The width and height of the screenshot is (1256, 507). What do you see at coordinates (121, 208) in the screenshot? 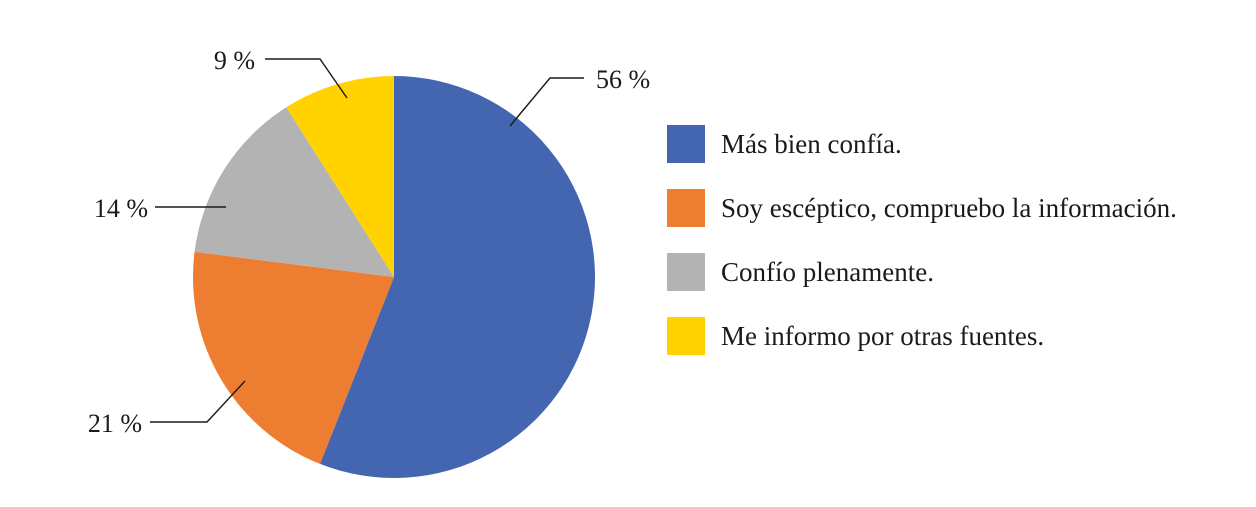
I see `data-label-confio-plenamente: 14 %` at bounding box center [121, 208].